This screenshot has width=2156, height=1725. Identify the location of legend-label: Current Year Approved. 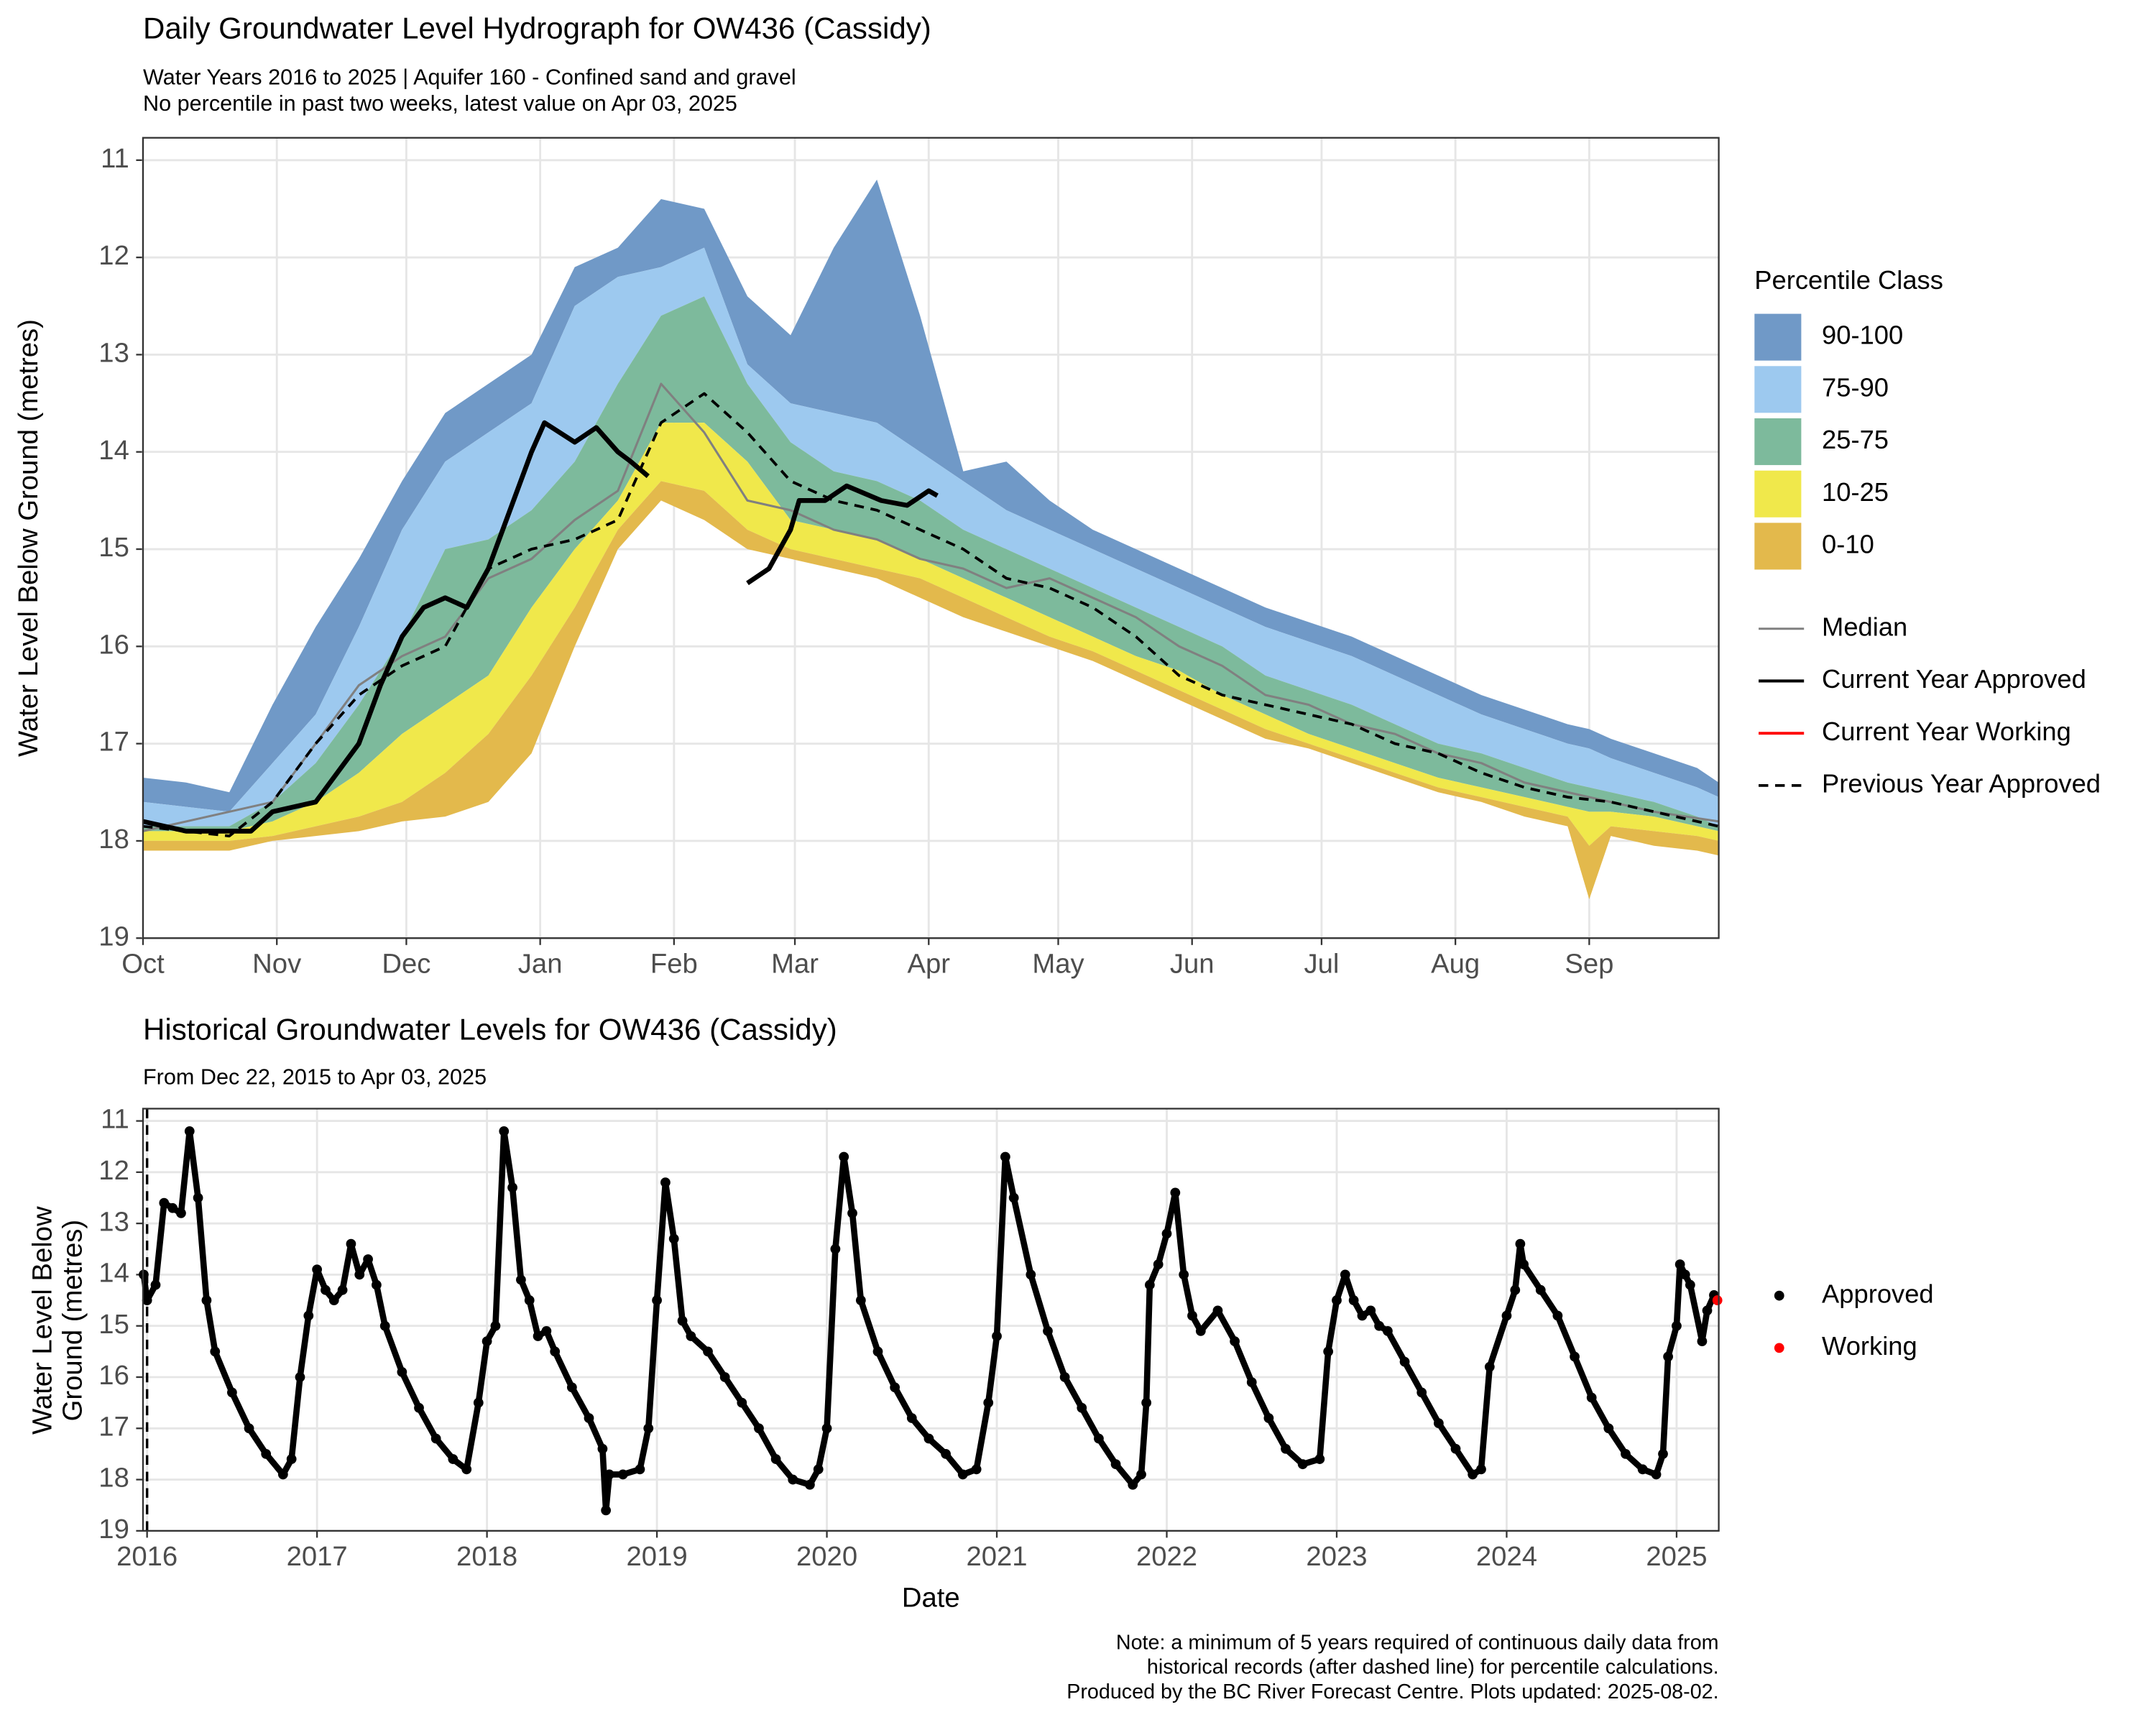
(1954, 679).